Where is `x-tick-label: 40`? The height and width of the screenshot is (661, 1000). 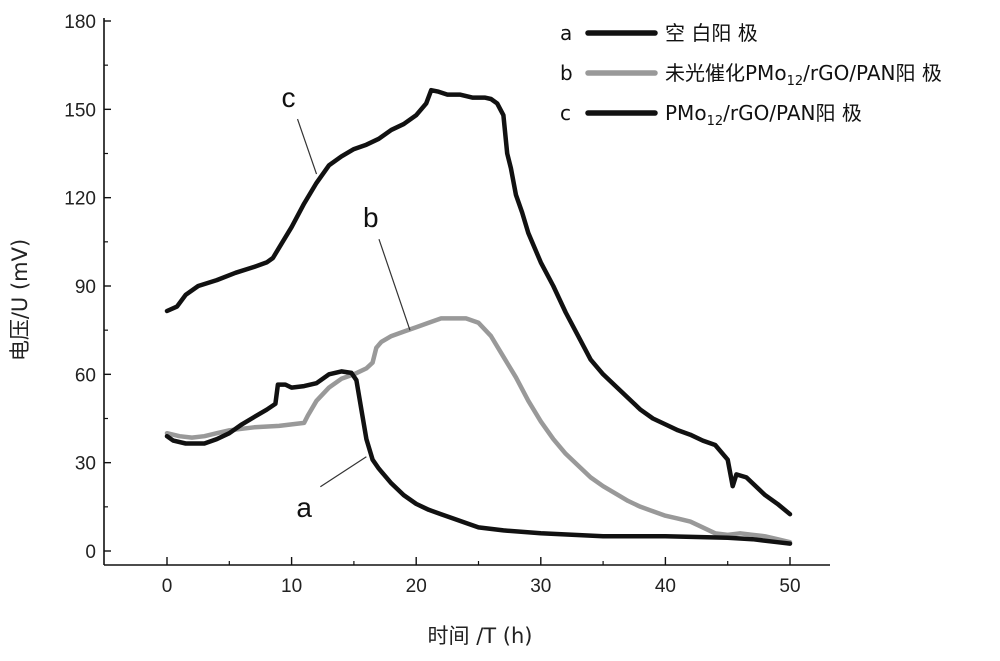 x-tick-label: 40 is located at coordinates (665, 586).